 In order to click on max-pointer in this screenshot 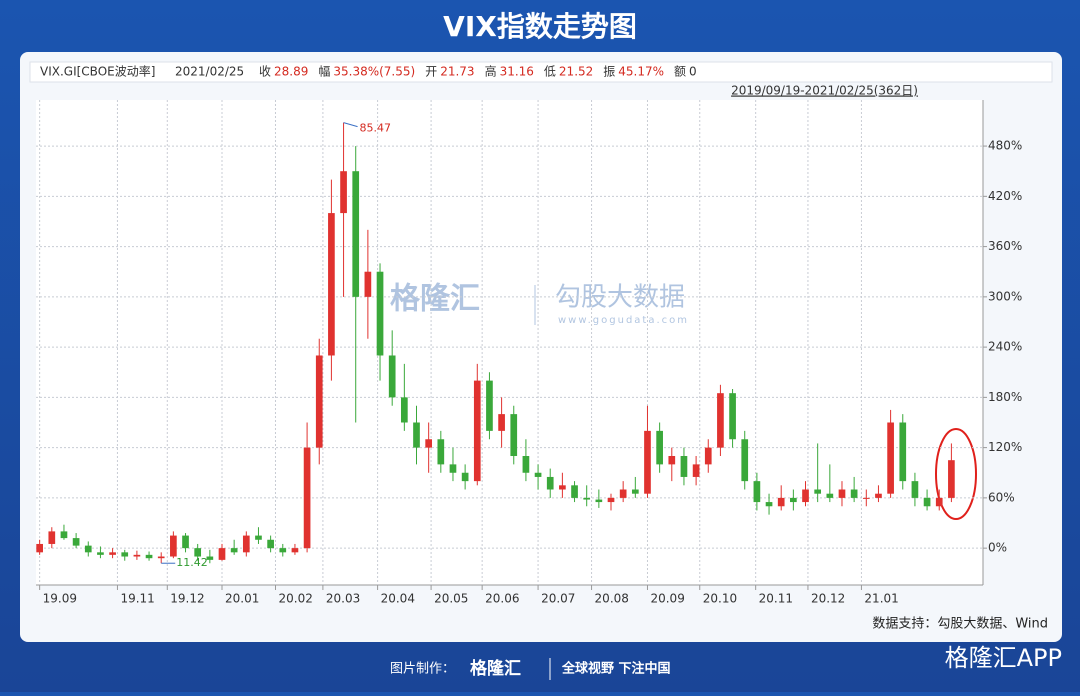, I will do `click(350, 125)`.